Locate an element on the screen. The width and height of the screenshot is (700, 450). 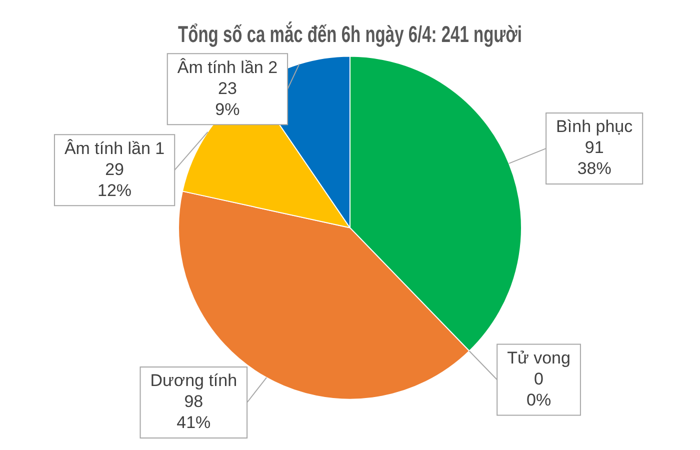
legend-label: Tử vong is located at coordinates (538, 358).